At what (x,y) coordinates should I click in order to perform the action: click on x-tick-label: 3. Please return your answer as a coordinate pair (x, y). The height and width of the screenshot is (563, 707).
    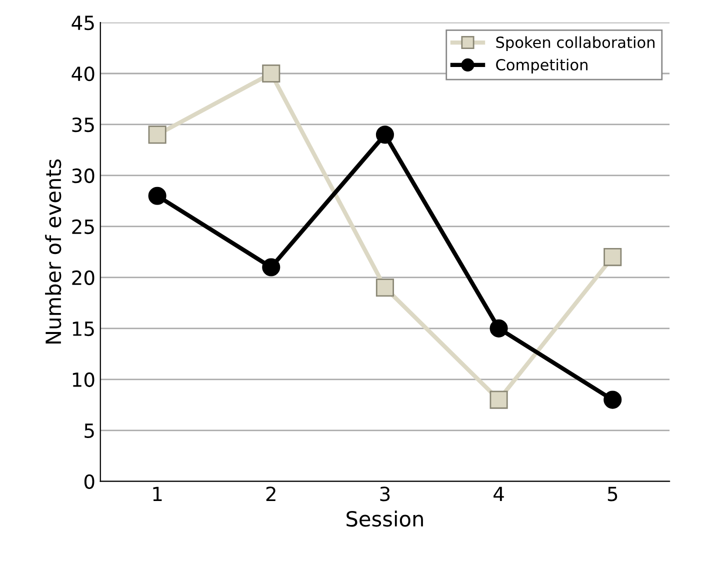
    Looking at the image, I should click on (385, 494).